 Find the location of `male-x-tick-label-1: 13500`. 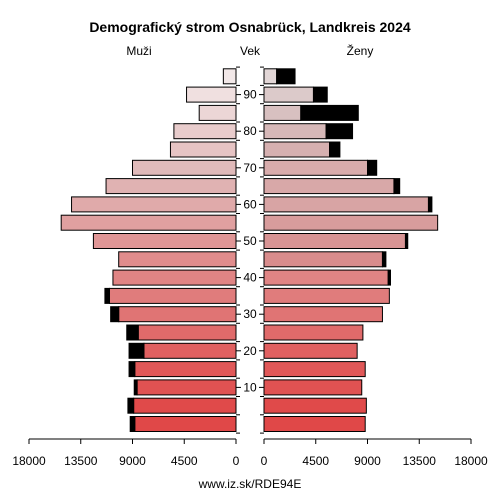

male-x-tick-label-1: 13500 is located at coordinates (81, 461).